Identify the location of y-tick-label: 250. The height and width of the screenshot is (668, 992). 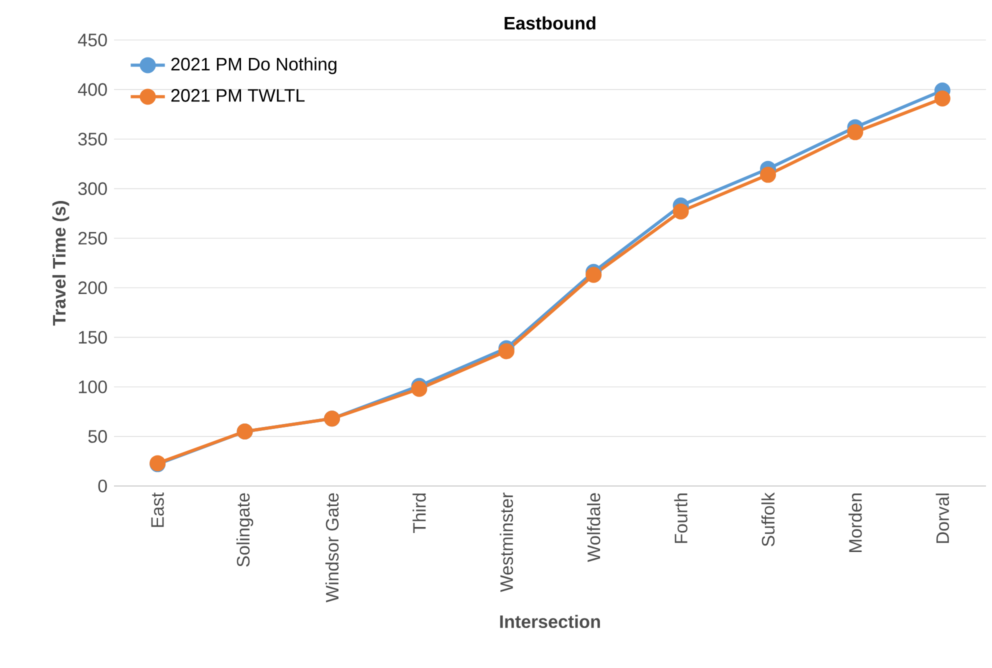
(92, 238).